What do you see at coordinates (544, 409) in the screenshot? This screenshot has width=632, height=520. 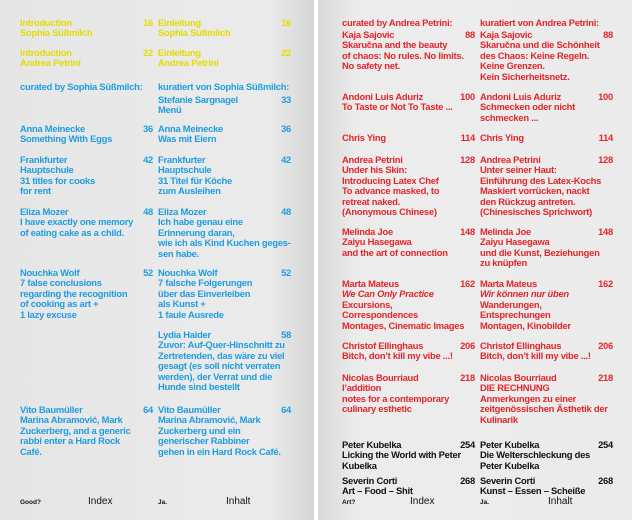 I see `entry-line: zeitgenössischen Ästhetik der` at bounding box center [544, 409].